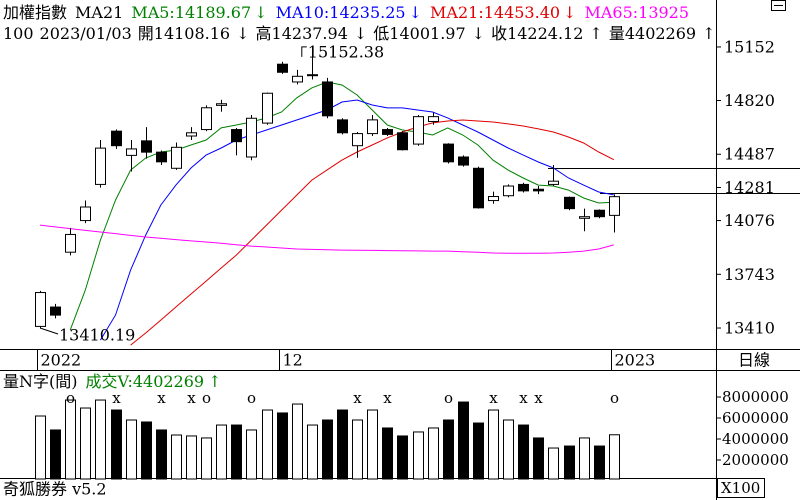 This screenshot has height=500, width=800. What do you see at coordinates (99, 12) in the screenshot?
I see `title-item: MA21` at bounding box center [99, 12].